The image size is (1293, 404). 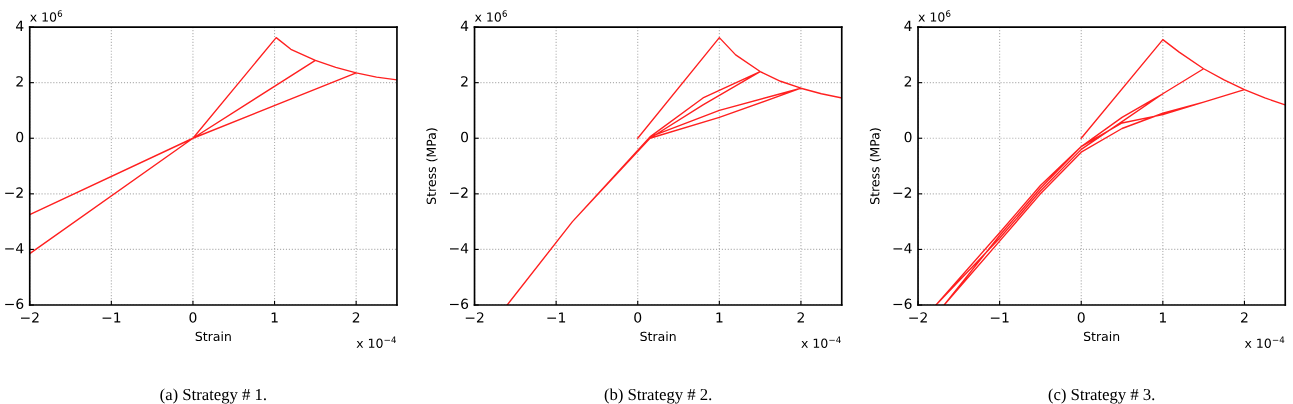 I want to click on text: (c) Strategy # 3., so click(x=1101, y=396).